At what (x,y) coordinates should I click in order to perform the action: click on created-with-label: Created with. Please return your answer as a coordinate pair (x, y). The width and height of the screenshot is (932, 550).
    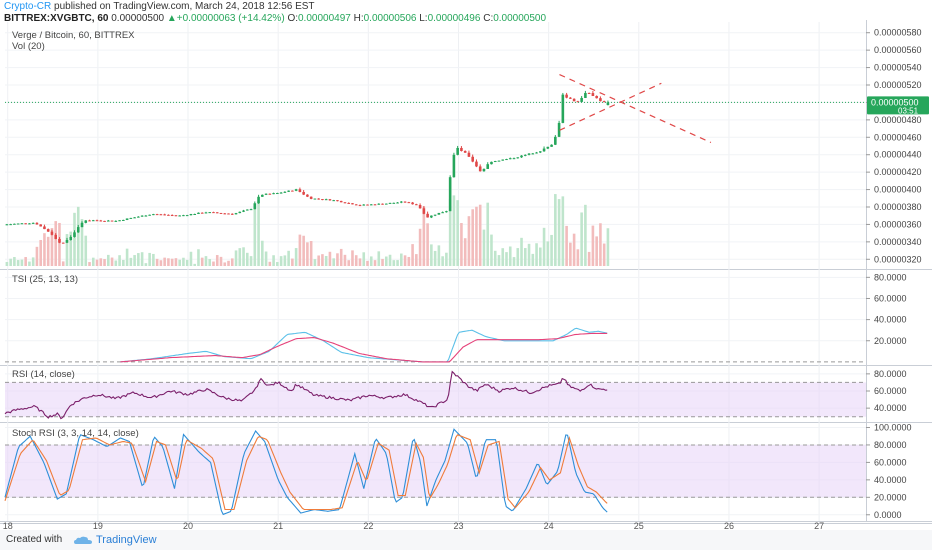
    Looking at the image, I should click on (34, 539).